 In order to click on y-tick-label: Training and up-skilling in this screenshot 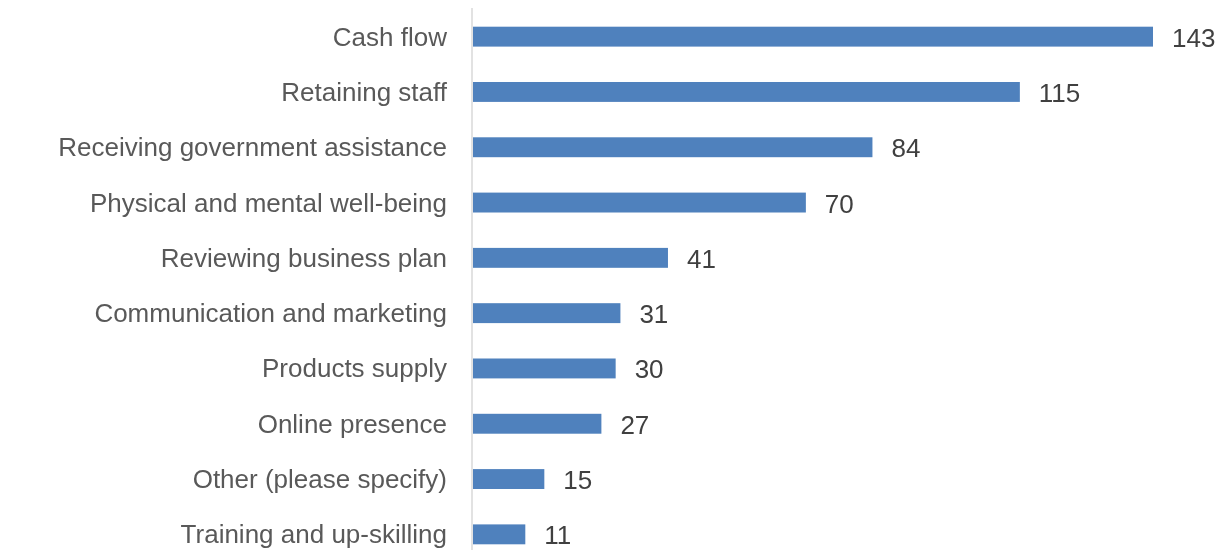, I will do `click(313, 534)`.